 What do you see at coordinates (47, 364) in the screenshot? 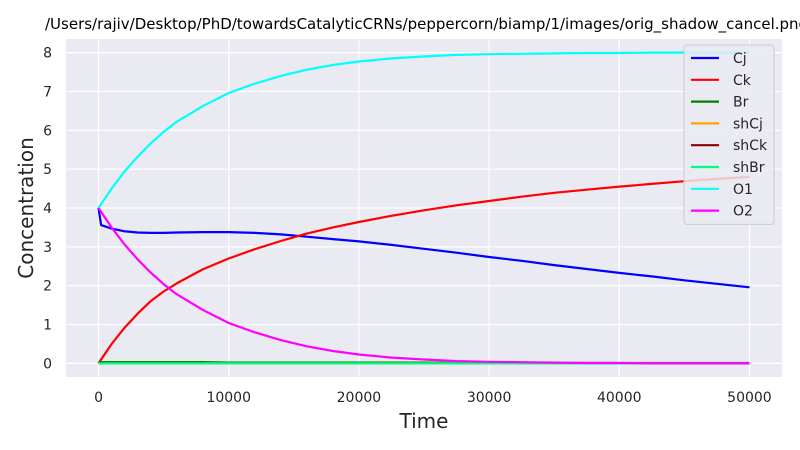
I see `y-tick-label: 0` at bounding box center [47, 364].